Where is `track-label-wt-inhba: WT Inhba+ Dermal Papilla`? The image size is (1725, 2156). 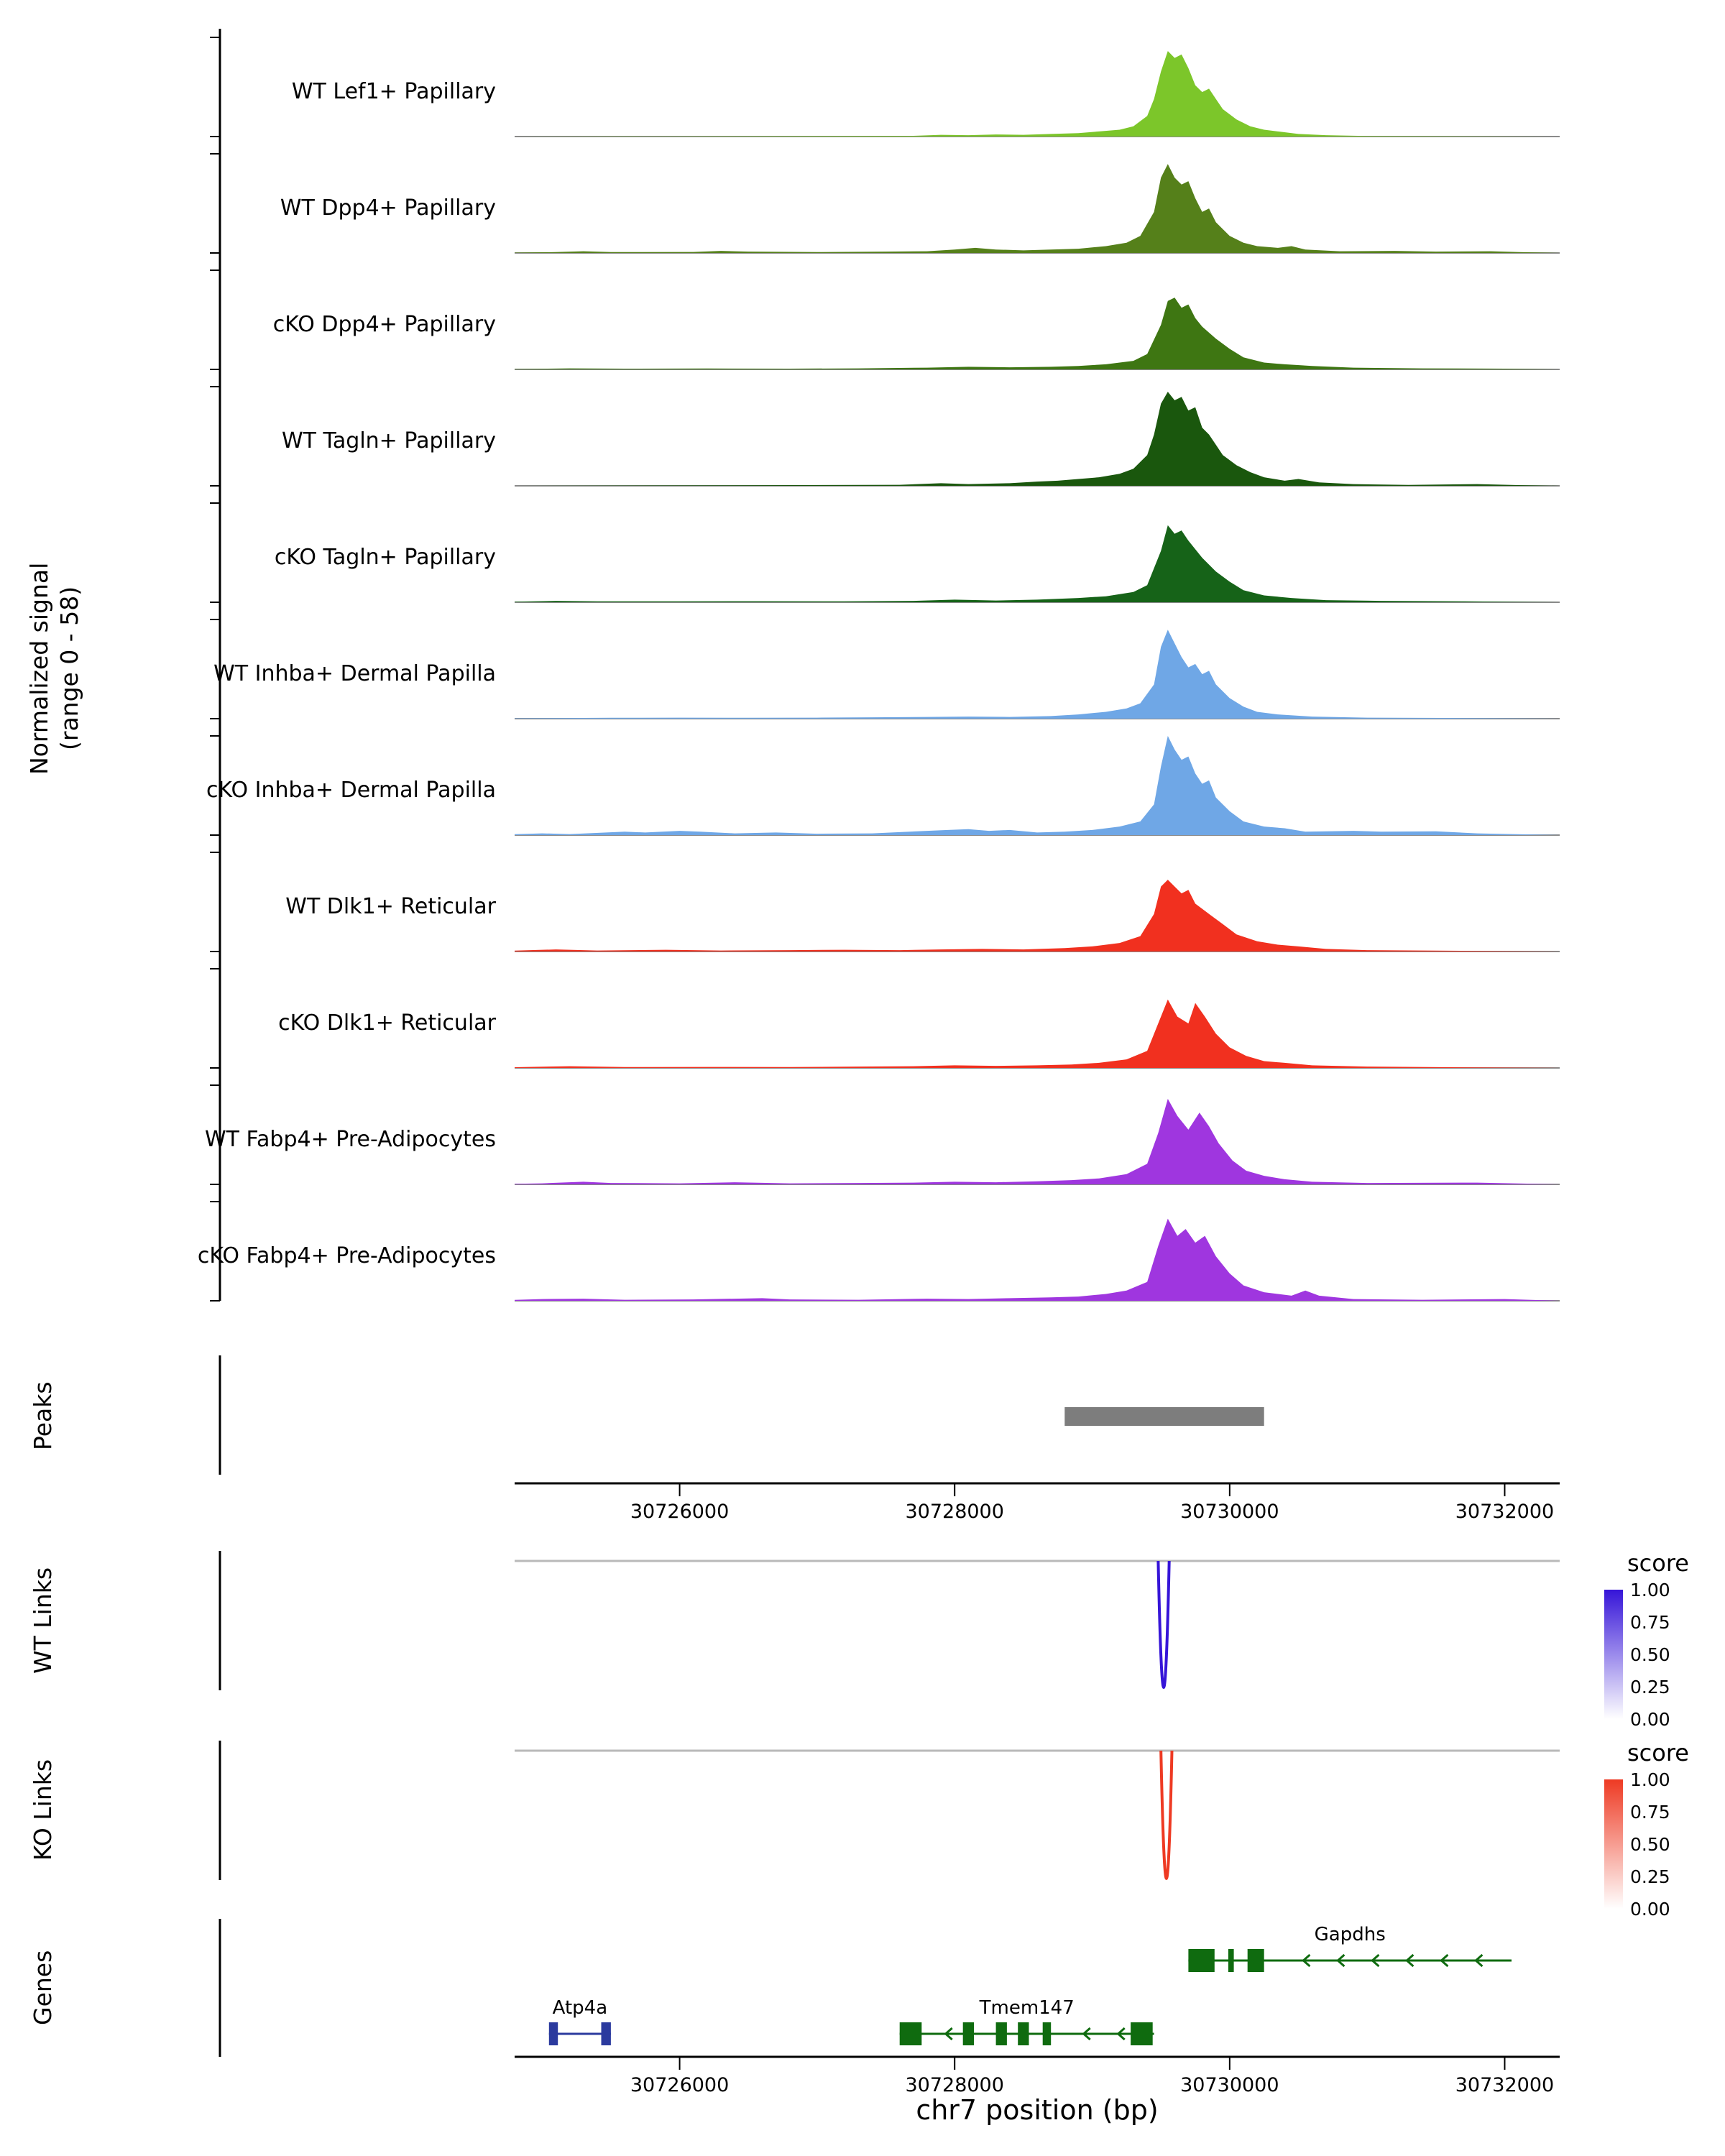
track-label-wt-inhba: WT Inhba+ Dermal Papilla is located at coordinates (354, 673).